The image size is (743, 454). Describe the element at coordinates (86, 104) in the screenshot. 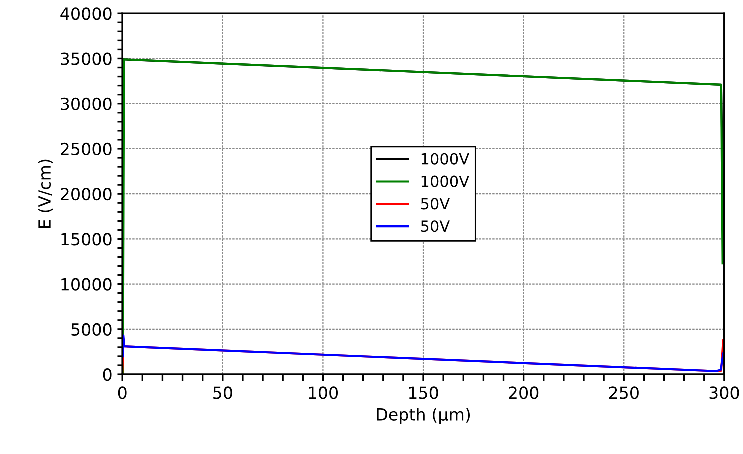

I see `y-tick-label: 30000` at that location.